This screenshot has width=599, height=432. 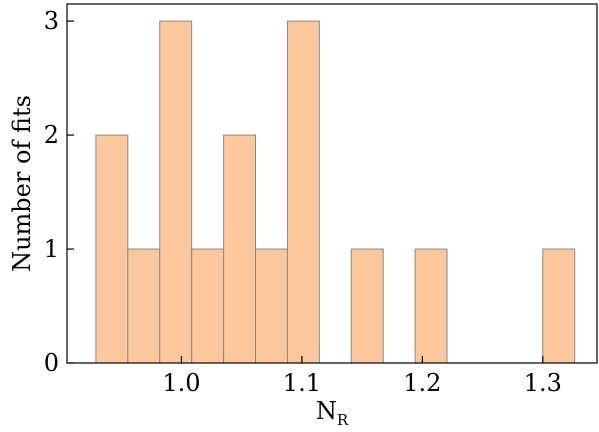 What do you see at coordinates (51, 249) in the screenshot?
I see `y-tick-label-1: 1` at bounding box center [51, 249].